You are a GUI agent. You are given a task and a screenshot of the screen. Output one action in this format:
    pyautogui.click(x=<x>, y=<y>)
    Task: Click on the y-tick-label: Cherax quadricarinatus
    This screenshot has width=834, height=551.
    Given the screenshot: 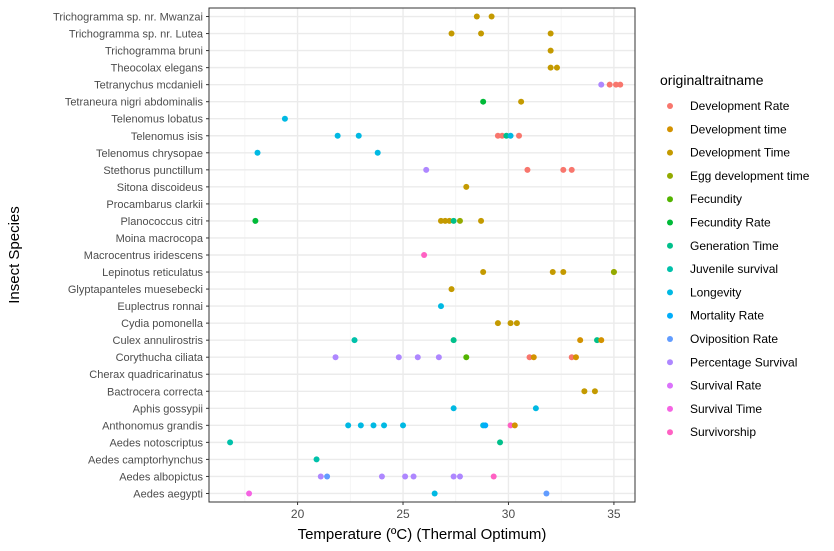 What is the action you would take?
    pyautogui.click(x=146, y=375)
    